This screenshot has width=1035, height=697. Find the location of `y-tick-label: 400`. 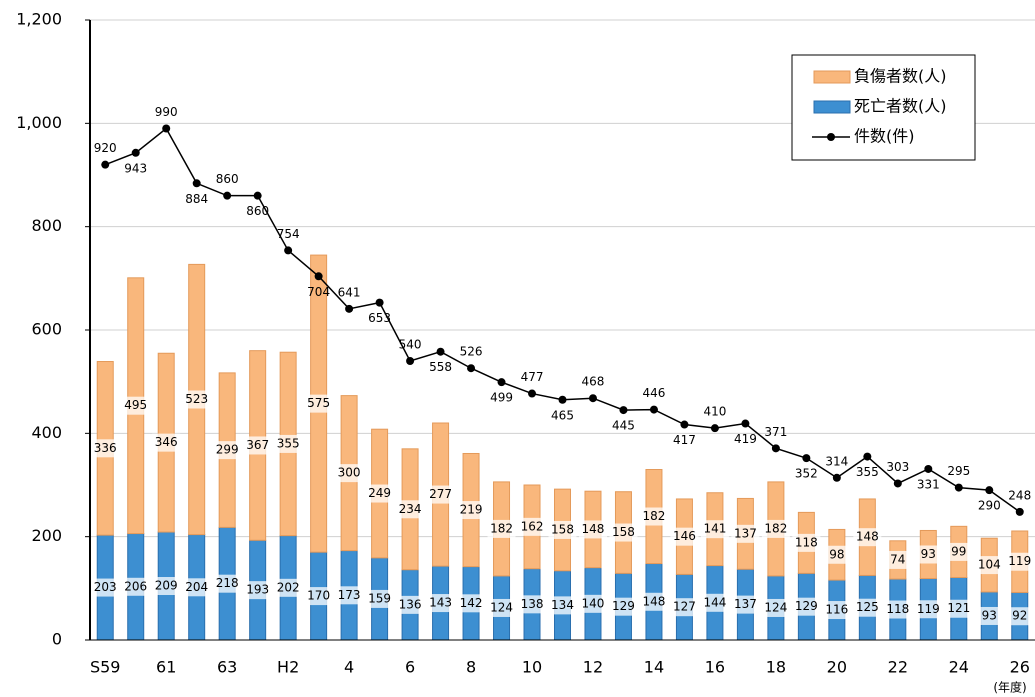

y-tick-label: 400 is located at coordinates (46, 432).